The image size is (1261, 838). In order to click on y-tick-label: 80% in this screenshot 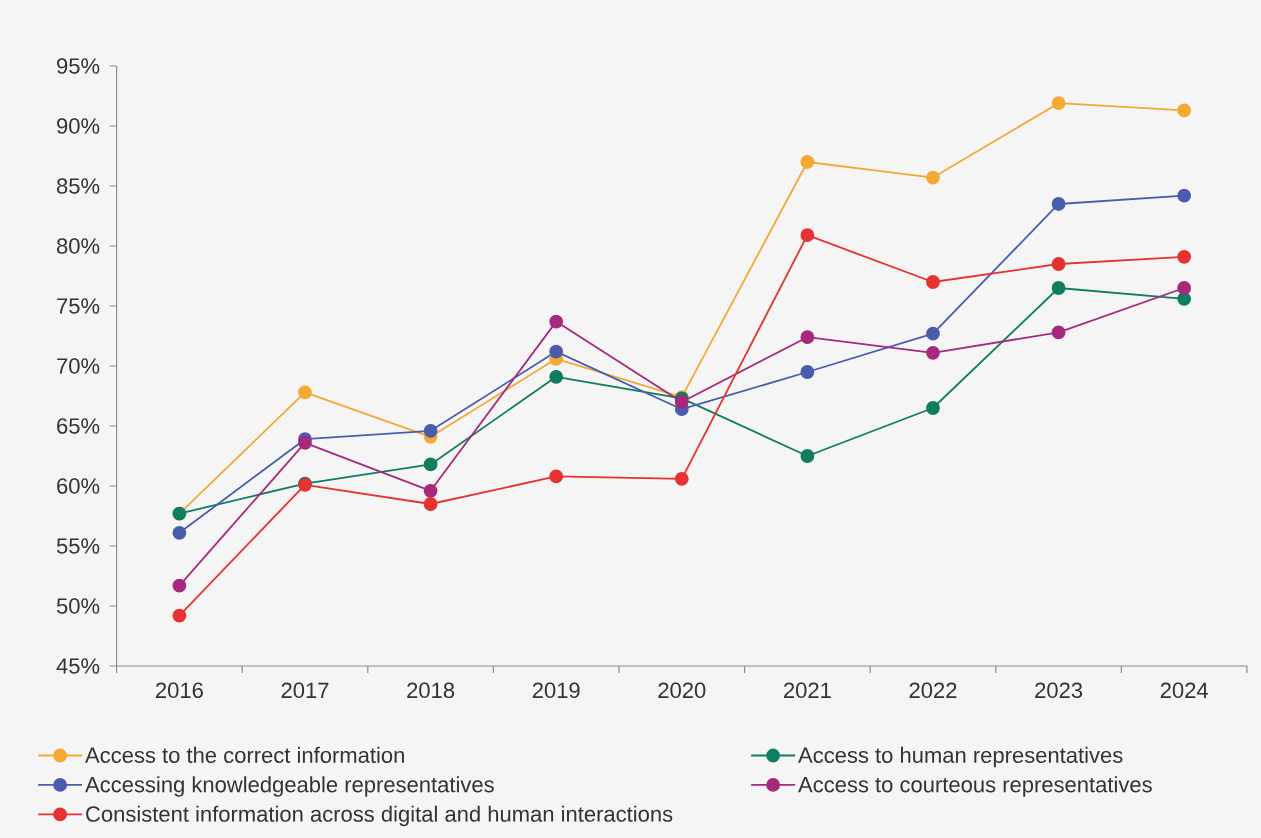, I will do `click(78, 246)`.